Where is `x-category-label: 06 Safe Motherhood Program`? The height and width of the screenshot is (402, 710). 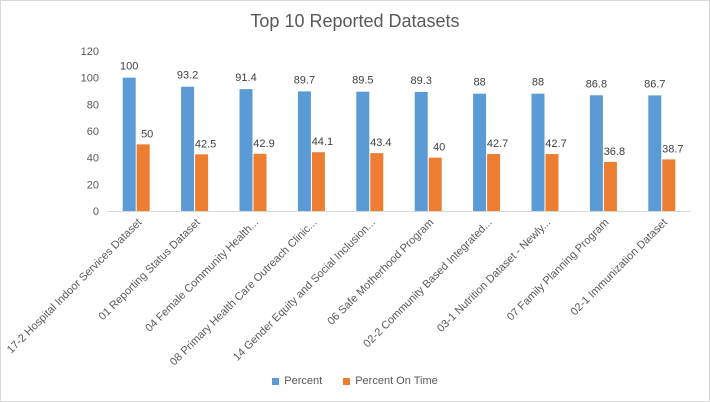
x-category-label: 06 Safe Motherhood Program is located at coordinates (380, 272).